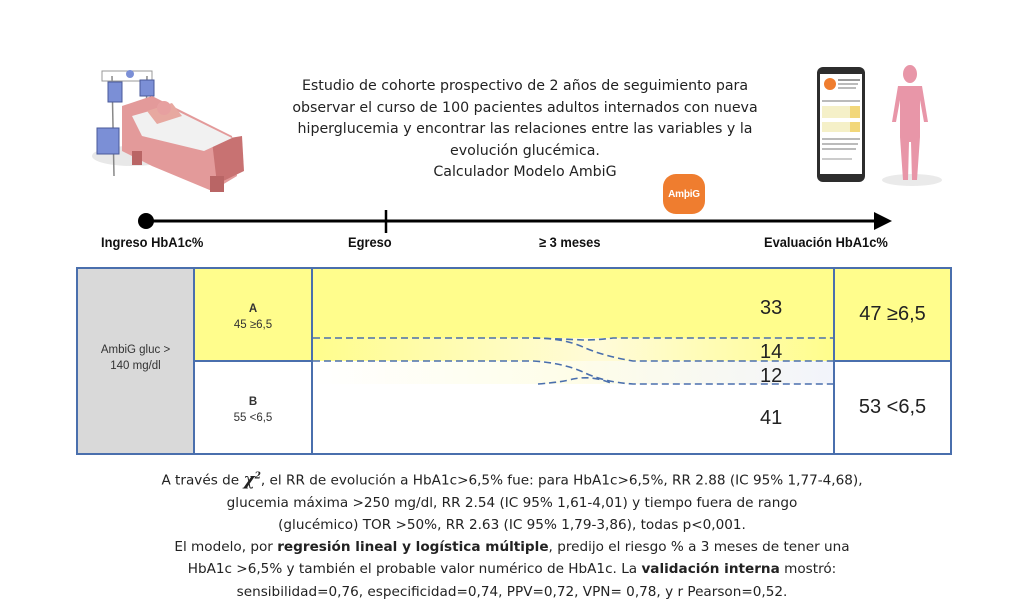 The height and width of the screenshot is (610, 1024). I want to click on chi-square-symbol: χ2, so click(251, 480).